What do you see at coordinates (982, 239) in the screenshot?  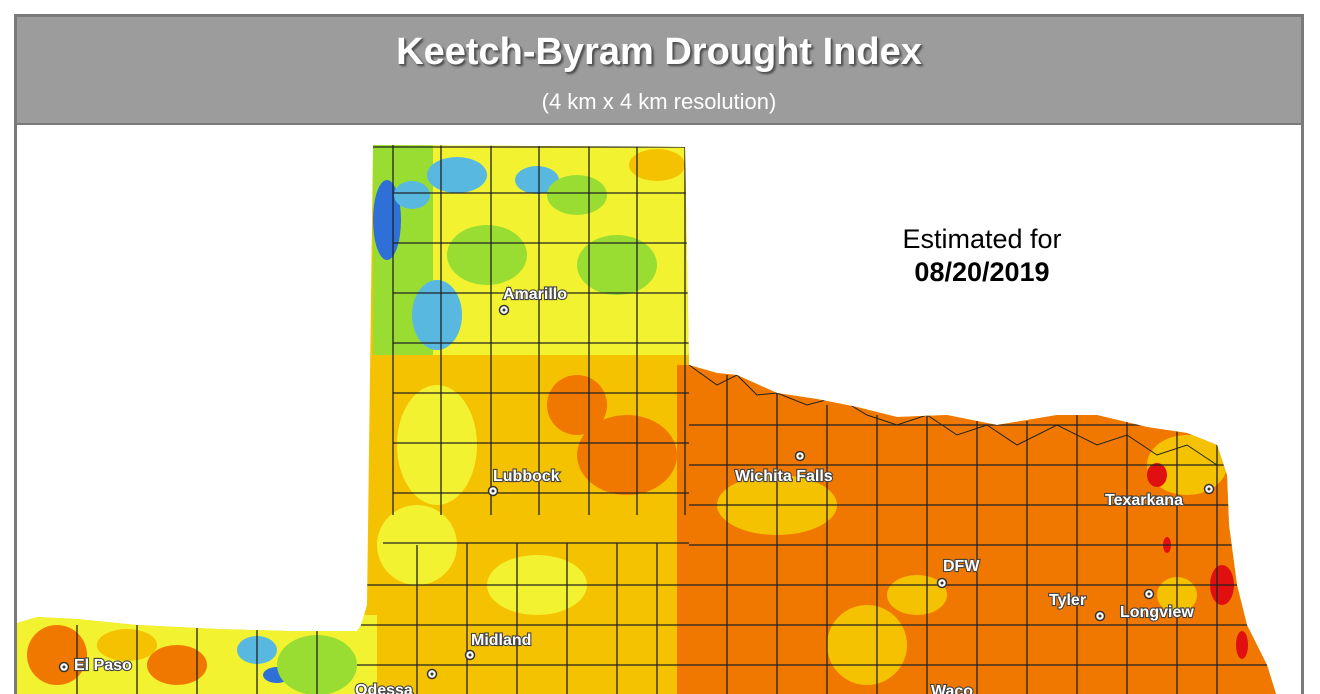 I see `estimate-label: Estimated for` at bounding box center [982, 239].